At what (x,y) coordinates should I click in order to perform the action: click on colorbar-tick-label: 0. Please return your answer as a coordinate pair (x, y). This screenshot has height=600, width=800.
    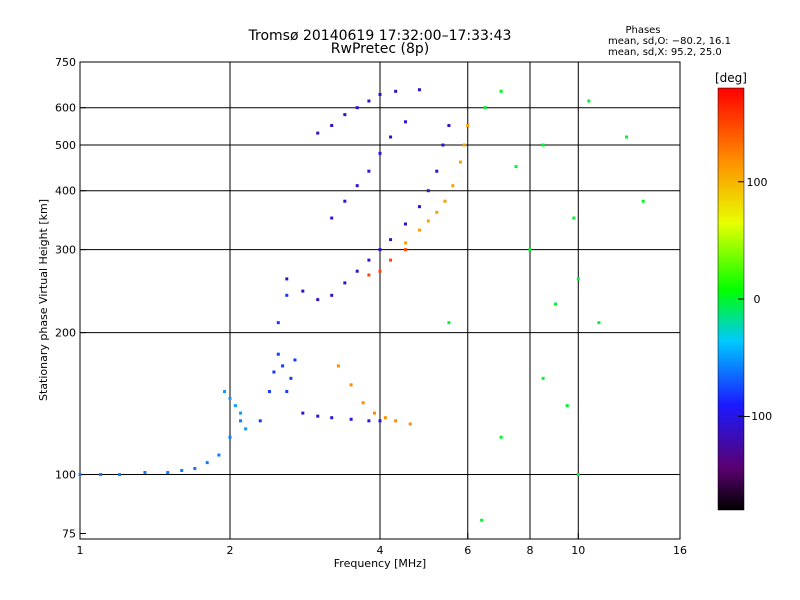
    Looking at the image, I should click on (757, 299).